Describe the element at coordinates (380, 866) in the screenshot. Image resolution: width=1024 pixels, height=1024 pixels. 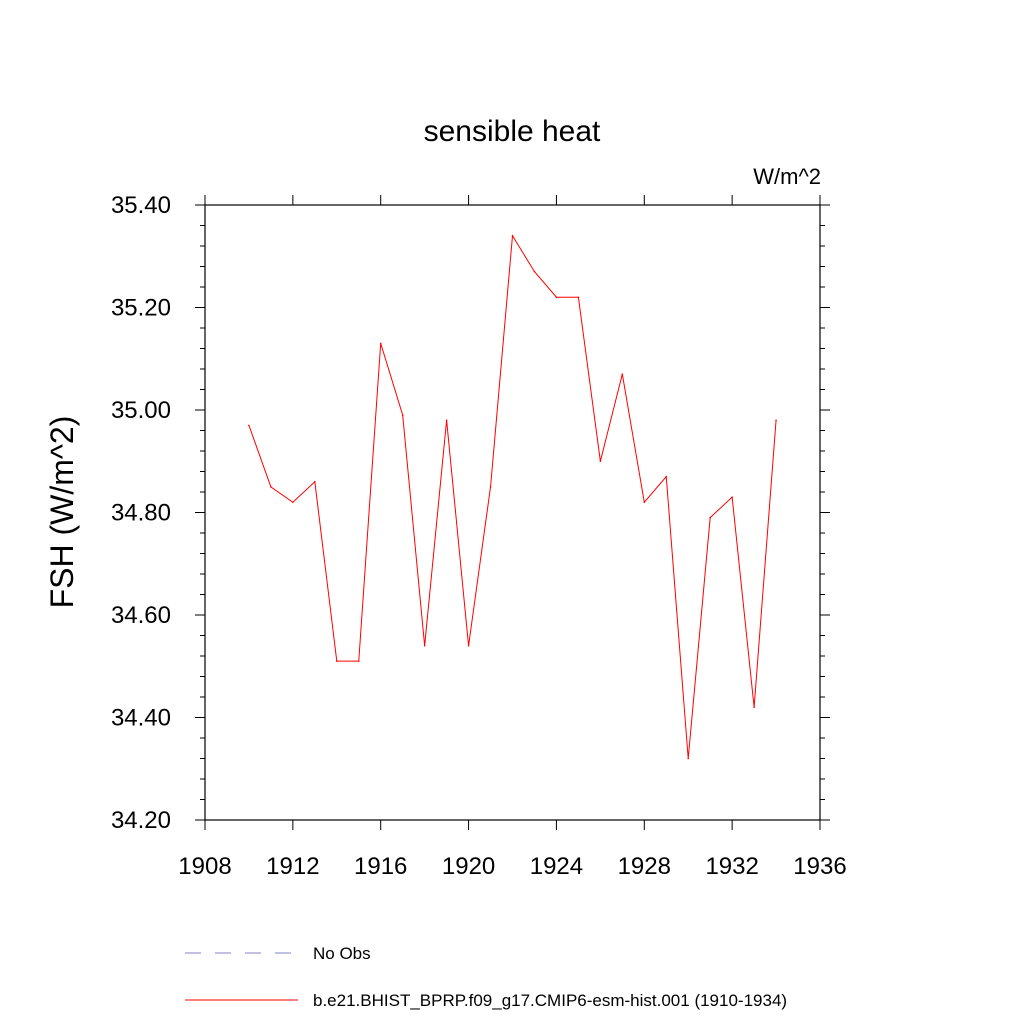
I see `x-tick-label: 1916` at that location.